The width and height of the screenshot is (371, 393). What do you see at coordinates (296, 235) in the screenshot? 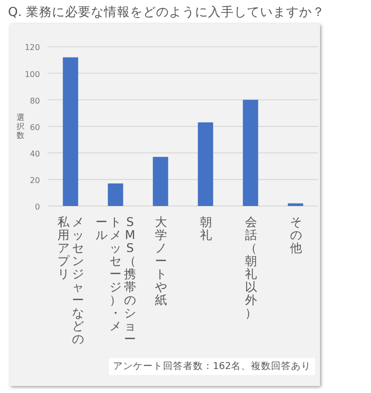
I see `x-tick-label: その他` at bounding box center [296, 235].